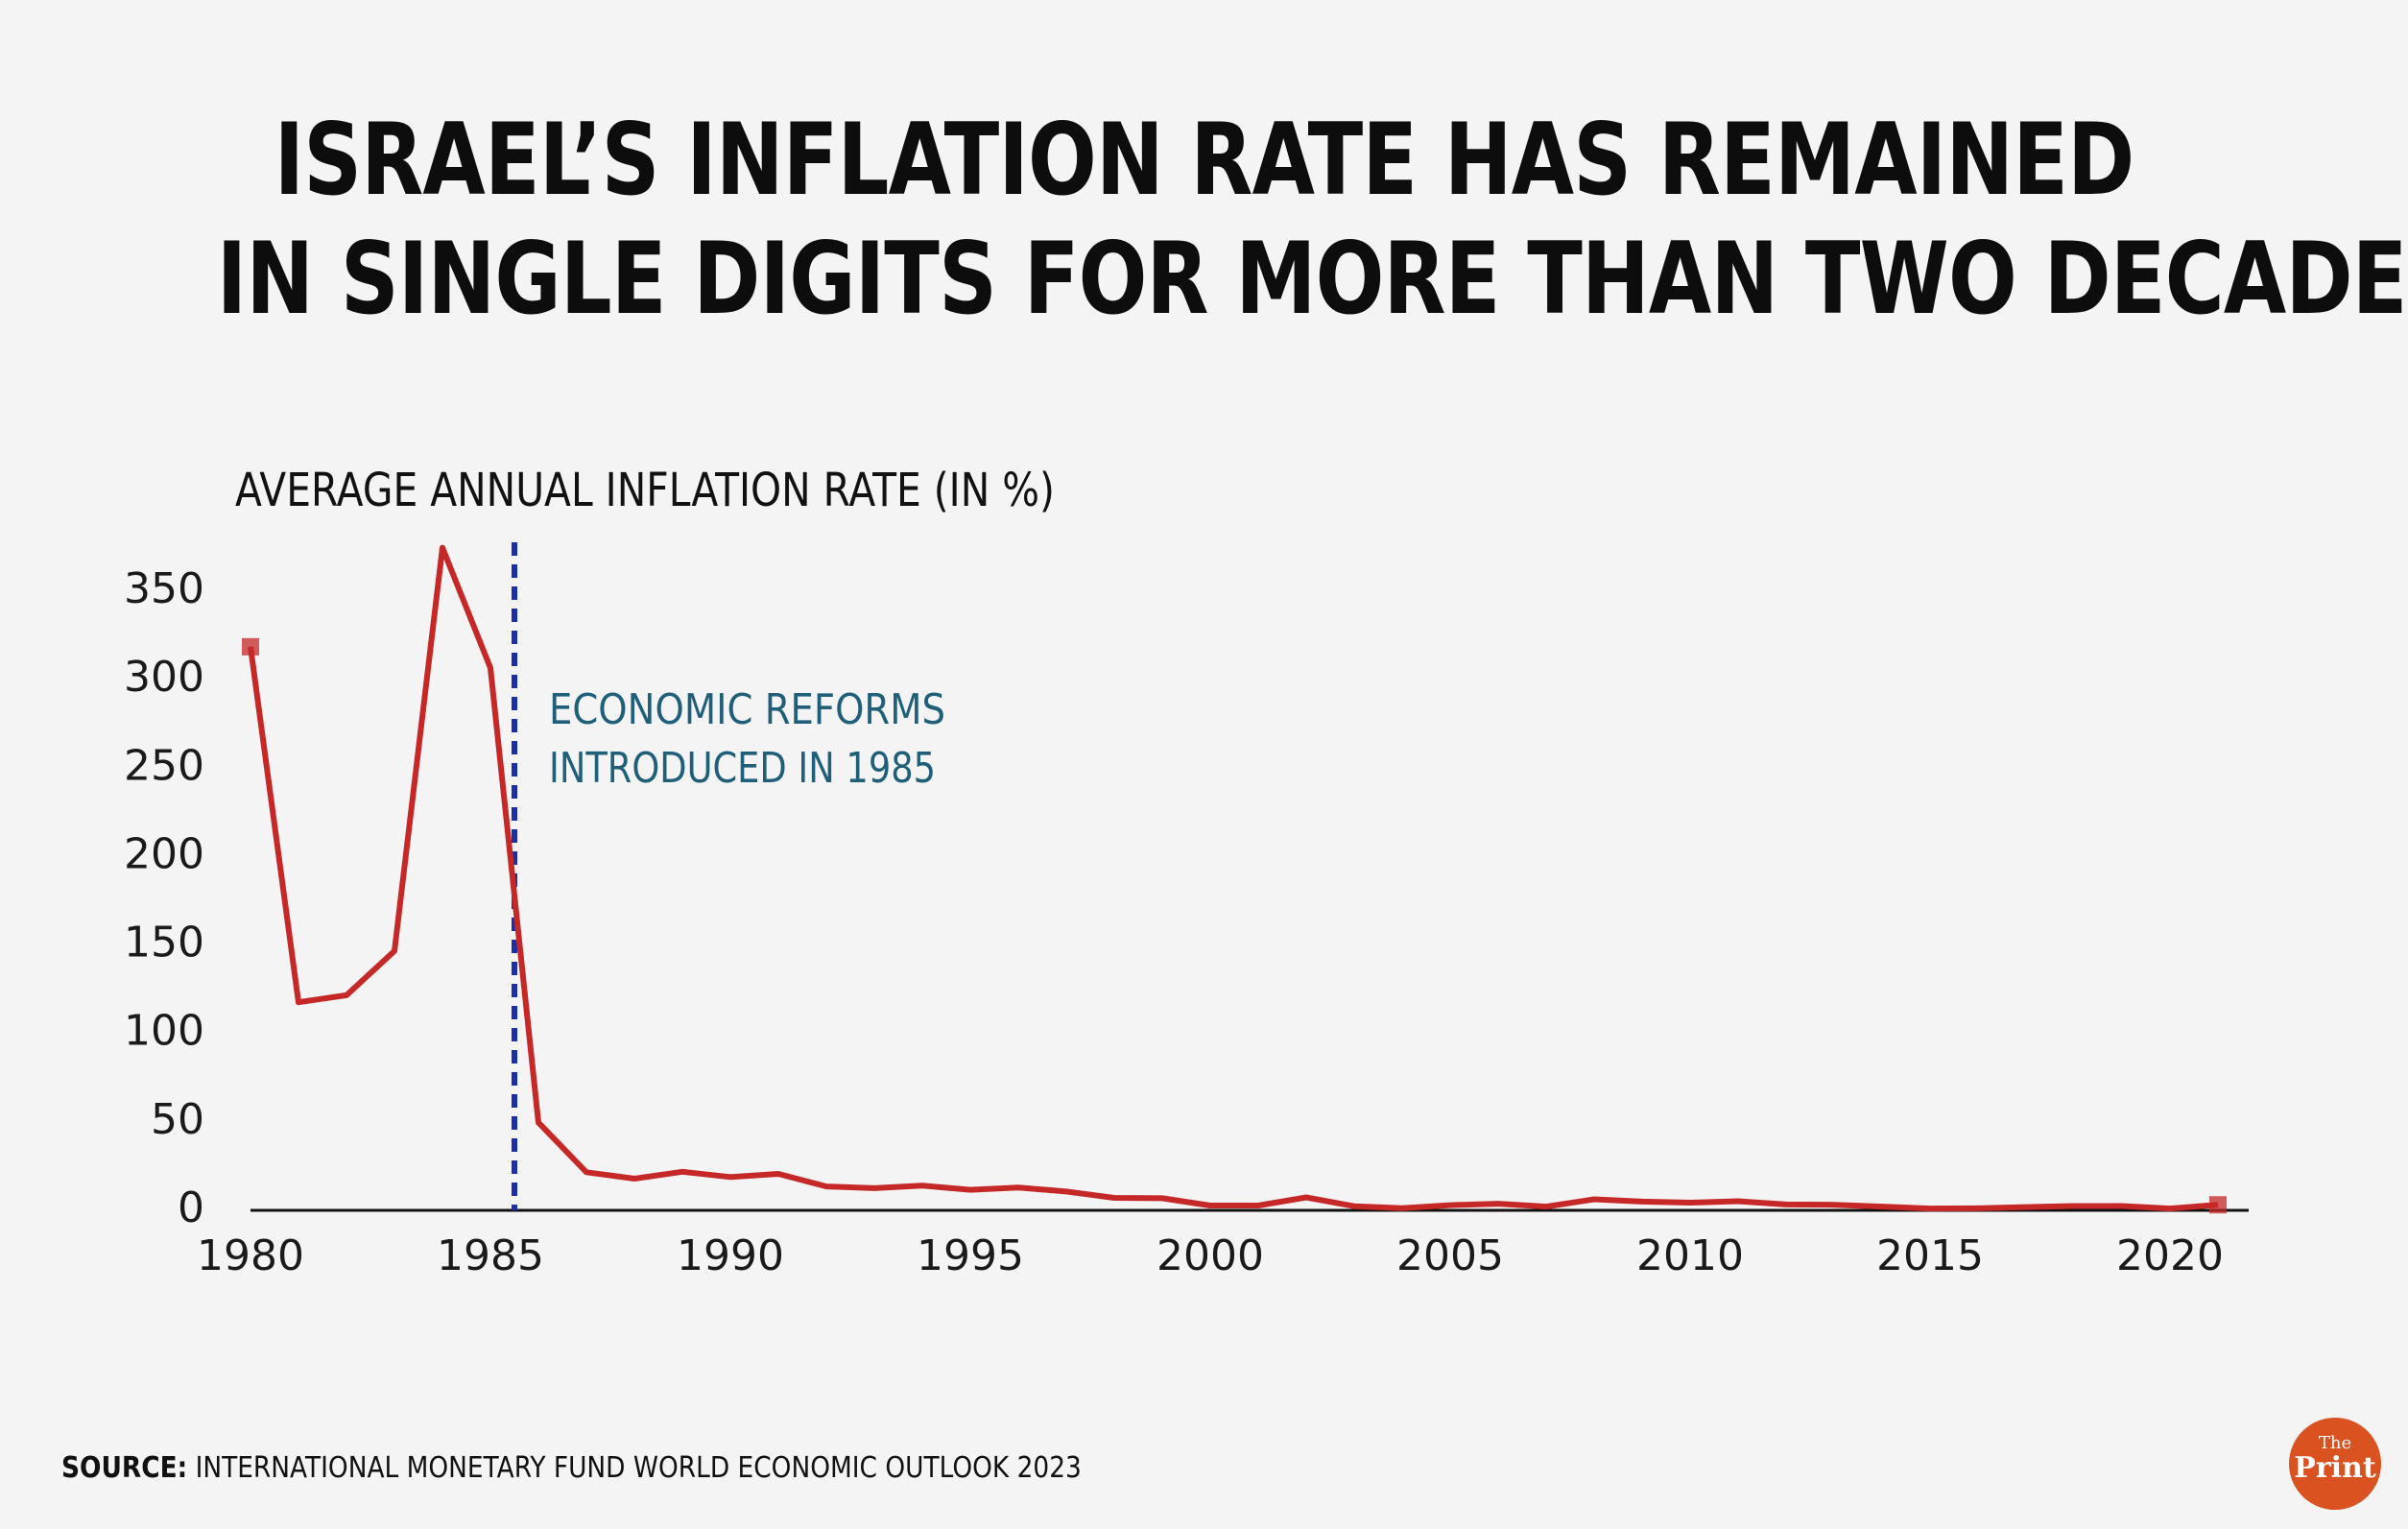 The image size is (2408, 1529). What do you see at coordinates (164, 589) in the screenshot?
I see `y-tick-label: 350` at bounding box center [164, 589].